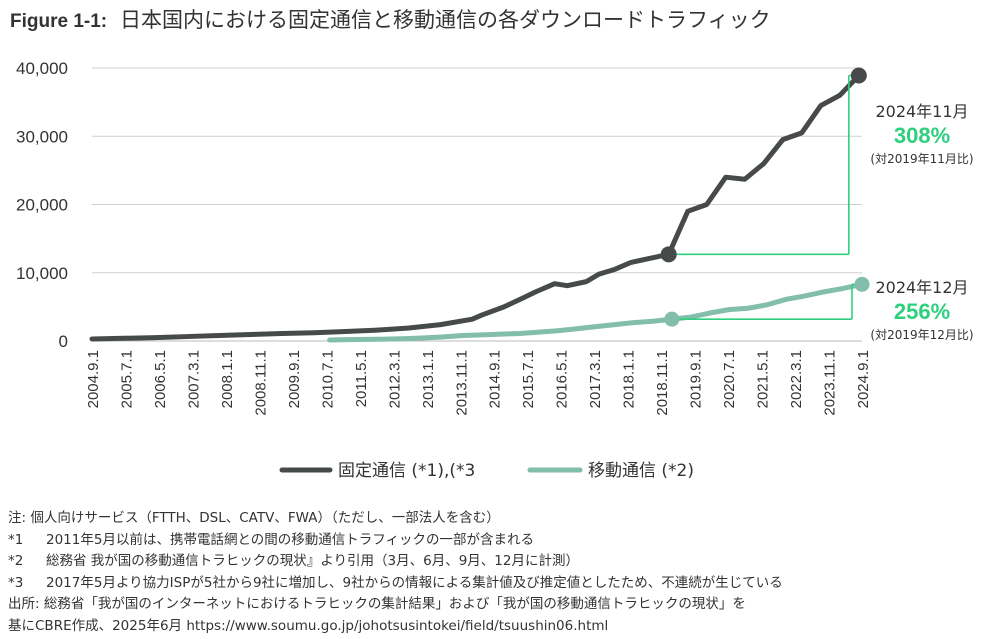 Image resolution: width=1000 pixels, height=639 pixels. What do you see at coordinates (93, 379) in the screenshot?
I see `x-tick-label: 2004.9.1` at bounding box center [93, 379].